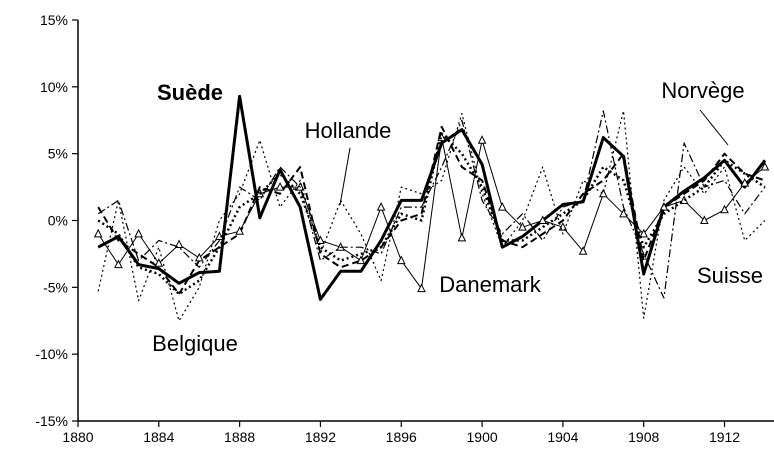 The width and height of the screenshot is (774, 457). What do you see at coordinates (482, 437) in the screenshot?
I see `x-tick-label: 1900` at bounding box center [482, 437].